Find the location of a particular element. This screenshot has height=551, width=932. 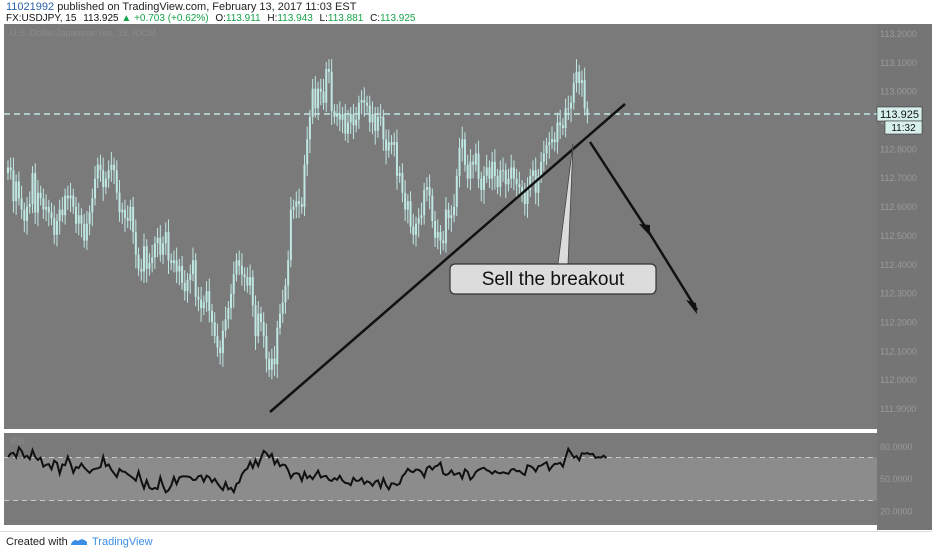

price-scale is located at coordinates (904, 277).